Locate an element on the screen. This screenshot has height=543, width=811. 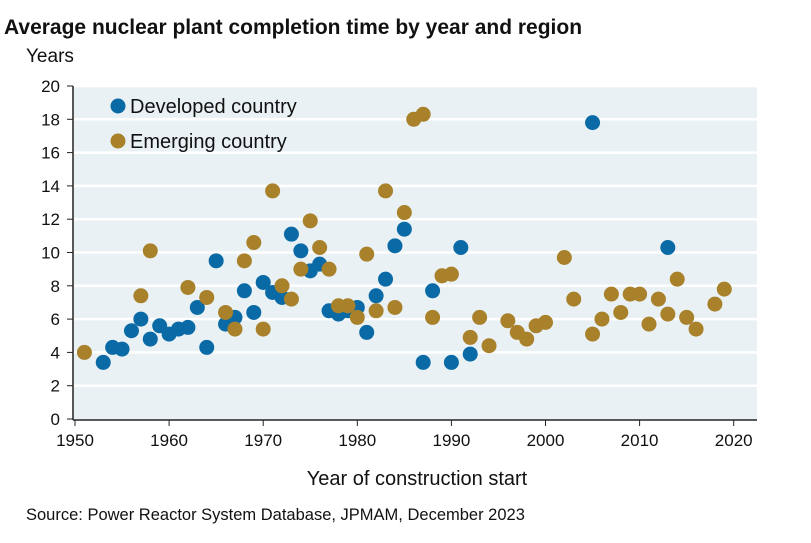
legend-marker-emerging is located at coordinates (118, 141).